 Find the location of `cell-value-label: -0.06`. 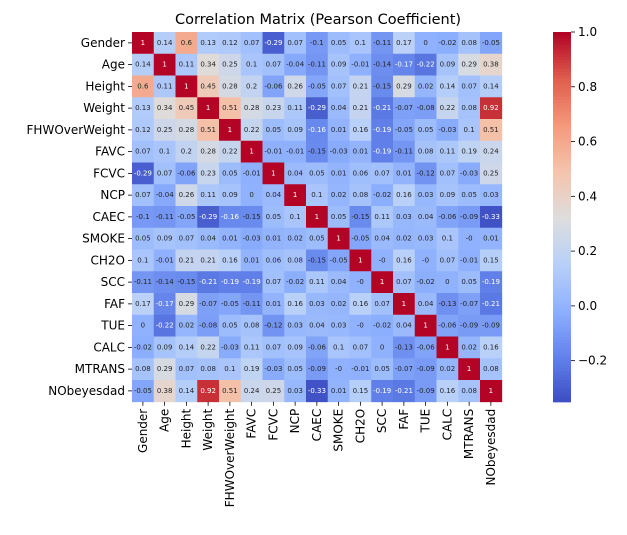

cell-value-label: -0.06 is located at coordinates (186, 173).